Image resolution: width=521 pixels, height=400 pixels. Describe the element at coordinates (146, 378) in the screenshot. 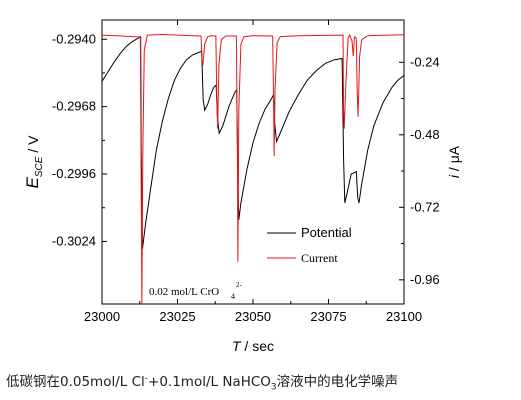

I see `caption-part1-sup: -` at that location.